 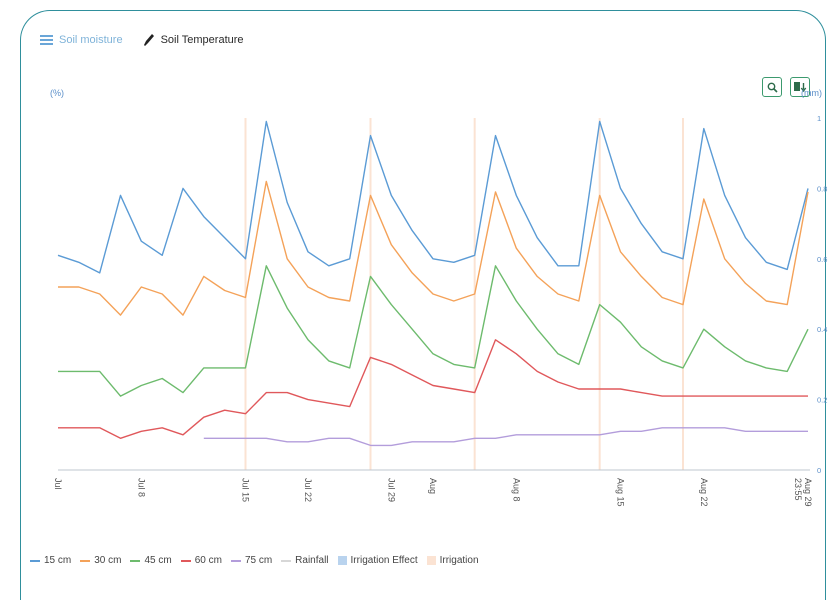 I want to click on legend-item-rainfall: Rainfall, so click(x=305, y=560).